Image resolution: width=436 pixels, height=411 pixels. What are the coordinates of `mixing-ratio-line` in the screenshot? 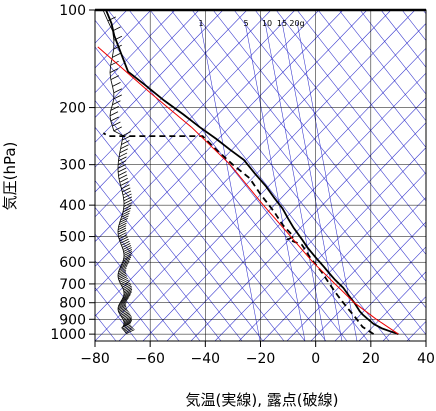 It's located at (295, 181).